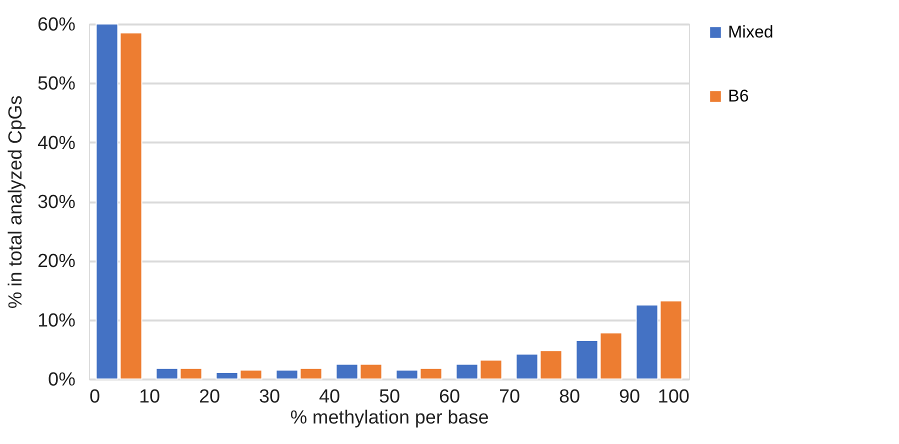 The image size is (899, 444). What do you see at coordinates (56, 202) in the screenshot?
I see `y-tick-label: 30%` at bounding box center [56, 202].